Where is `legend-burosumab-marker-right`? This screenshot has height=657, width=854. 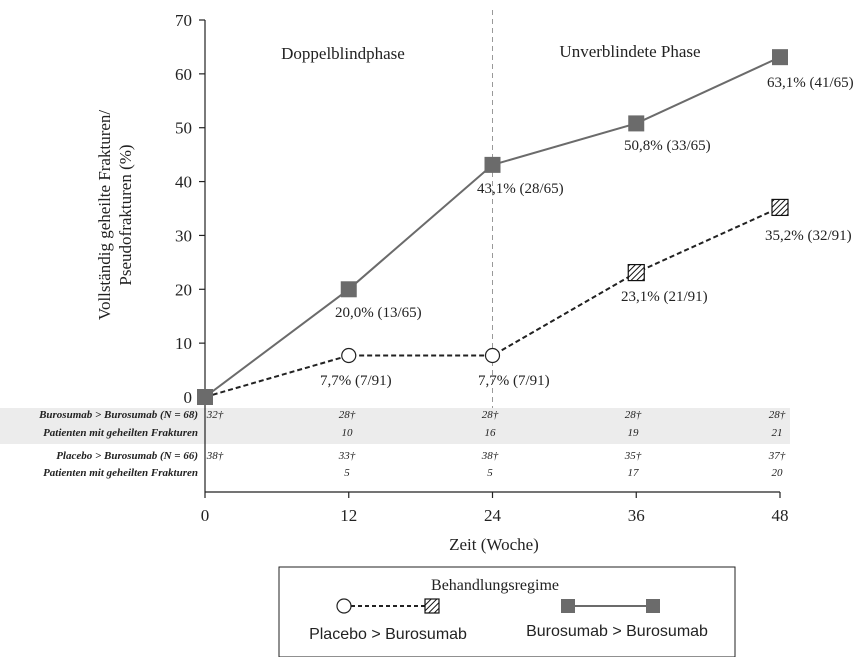
legend-burosumab-marker-right is located at coordinates (653, 606).